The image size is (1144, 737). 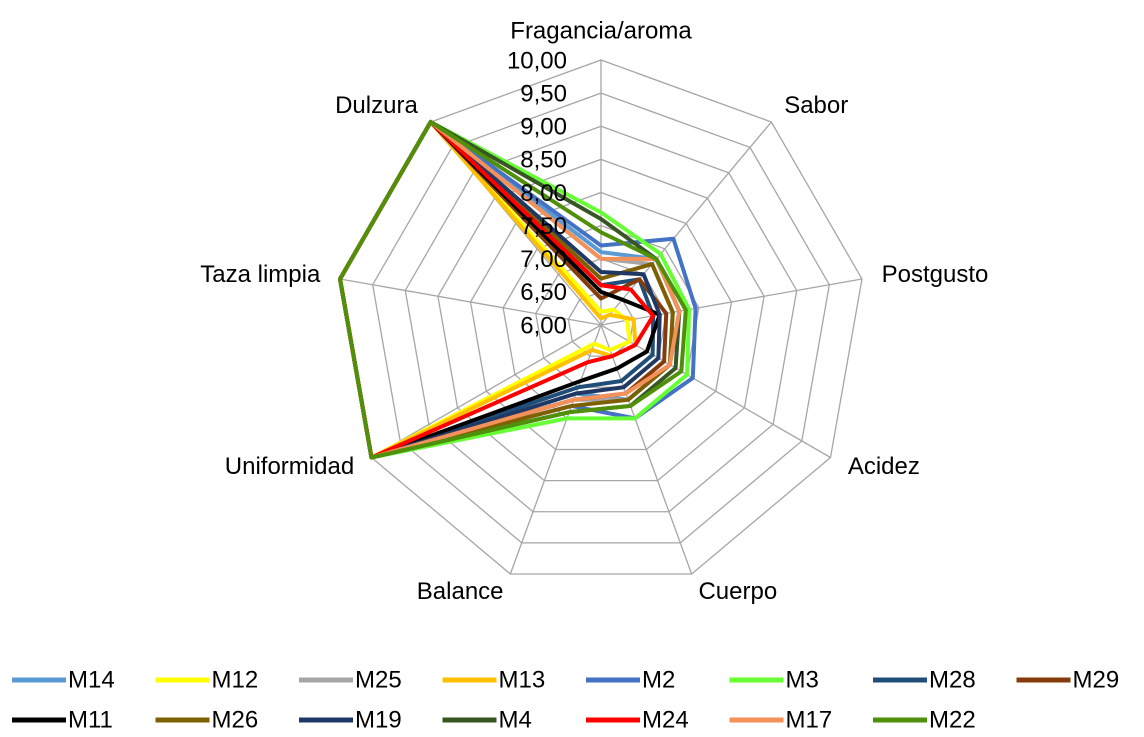 What do you see at coordinates (884, 466) in the screenshot?
I see `axis-label: Acidez` at bounding box center [884, 466].